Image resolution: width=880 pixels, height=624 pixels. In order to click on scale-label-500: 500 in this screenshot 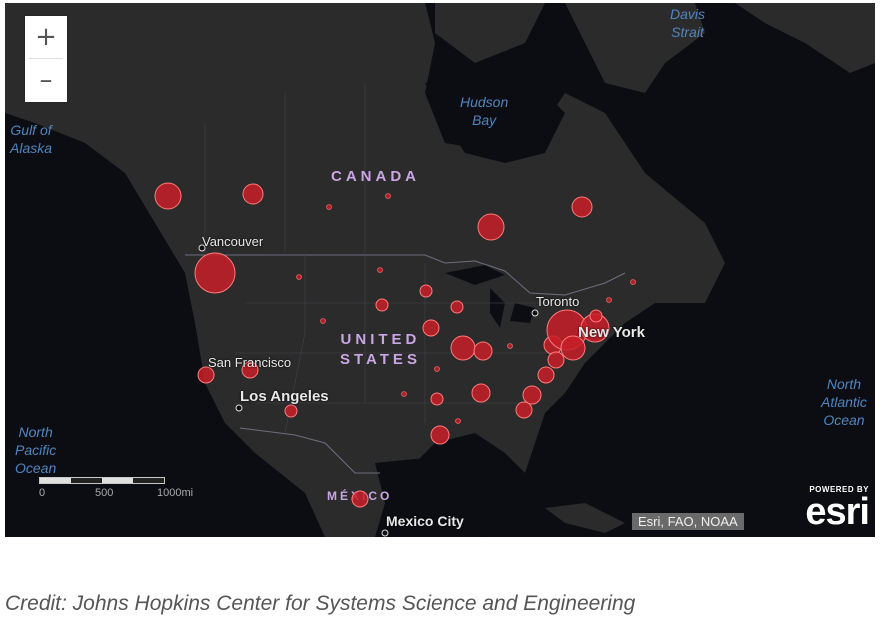, I will do `click(104, 493)`.